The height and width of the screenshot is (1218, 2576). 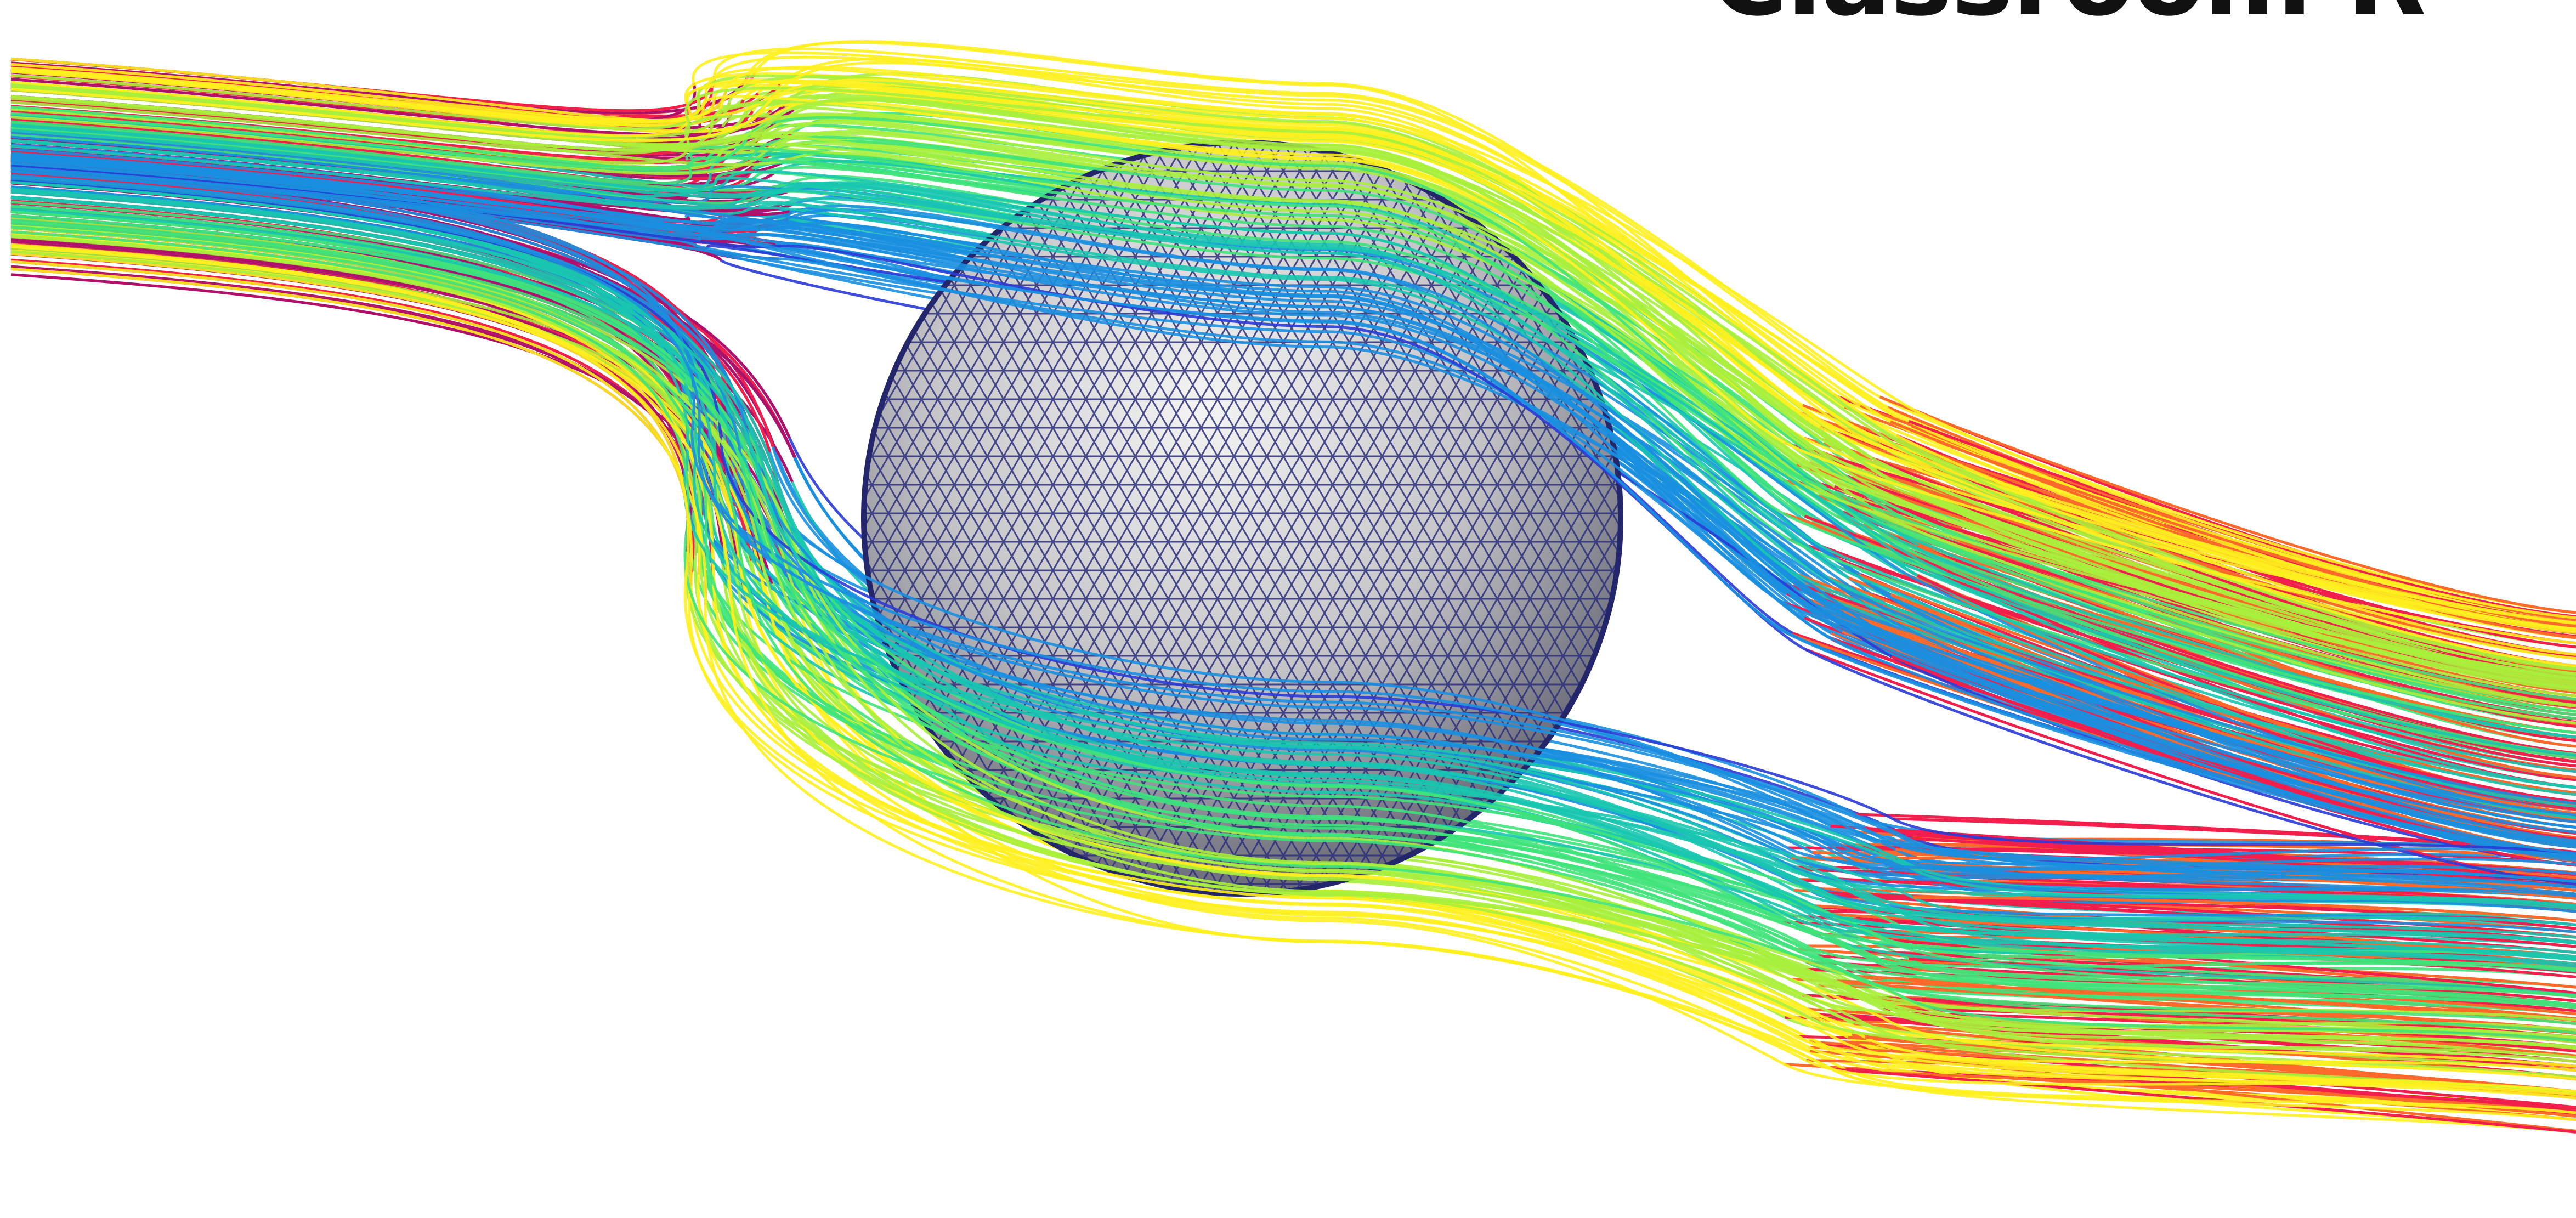 What do you see at coordinates (402, 107) in the screenshot?
I see `streamline-inlet` at bounding box center [402, 107].